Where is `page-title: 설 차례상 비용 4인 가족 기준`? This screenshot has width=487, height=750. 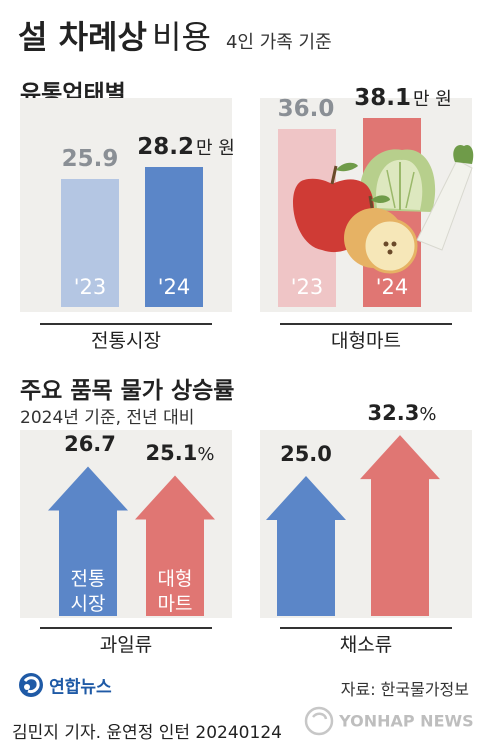
page-title: 설 차례상 비용 4인 가족 기준 is located at coordinates (175, 35).